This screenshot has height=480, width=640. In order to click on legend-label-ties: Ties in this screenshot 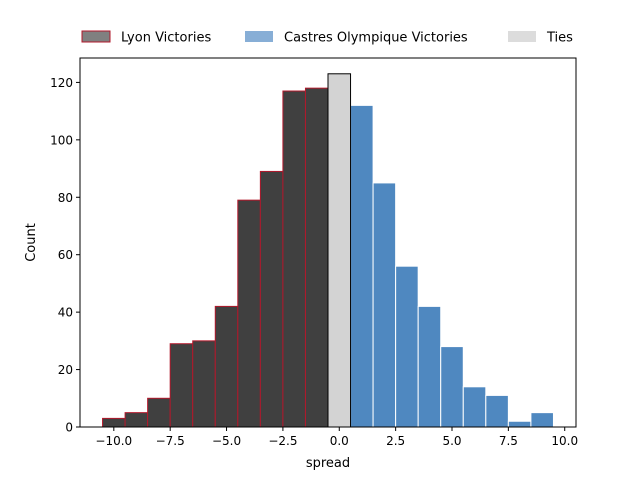, I will do `click(559, 38)`.